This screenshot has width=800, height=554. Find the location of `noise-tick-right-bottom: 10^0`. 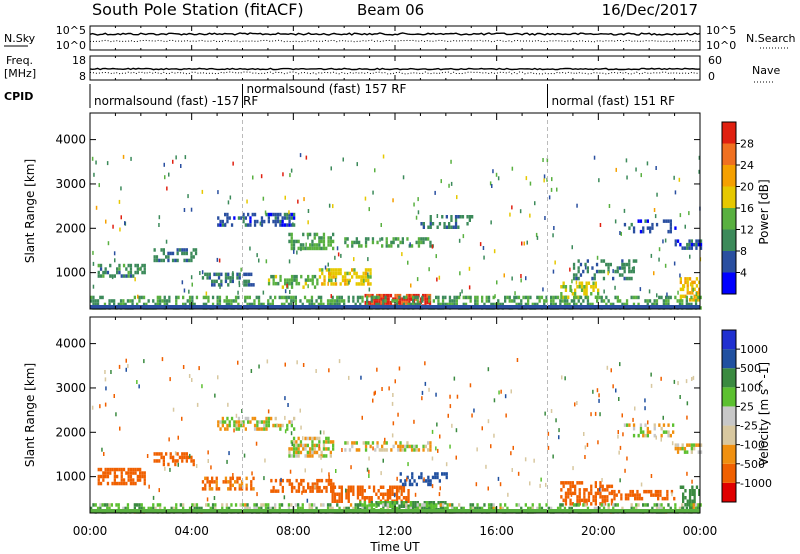

noise-tick-right-bottom: 10^0 is located at coordinates (721, 45).